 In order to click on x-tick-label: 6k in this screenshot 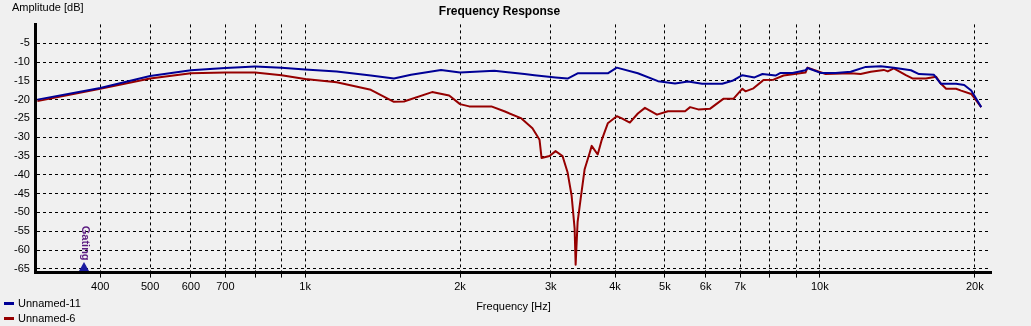, I will do `click(705, 286)`.